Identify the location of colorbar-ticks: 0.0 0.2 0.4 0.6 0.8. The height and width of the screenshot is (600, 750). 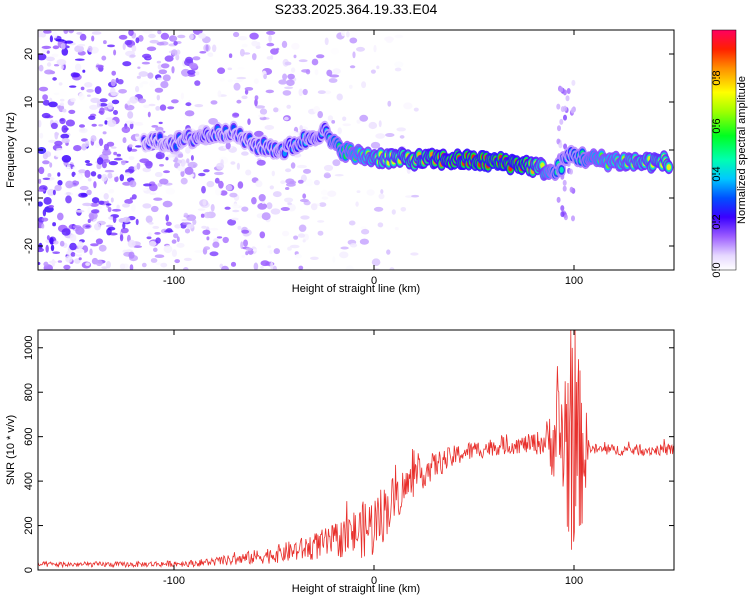
(717, 173).